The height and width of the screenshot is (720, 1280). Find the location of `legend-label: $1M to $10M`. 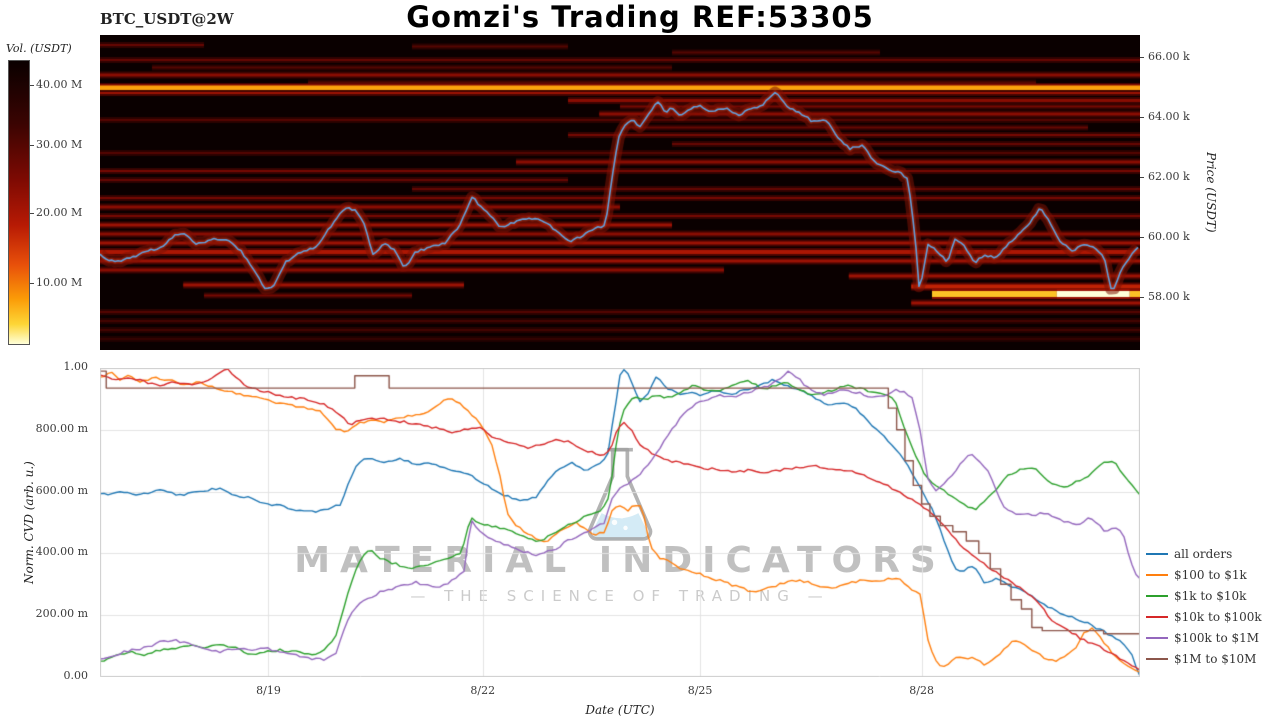

legend-label: $1M to $10M is located at coordinates (1215, 658).